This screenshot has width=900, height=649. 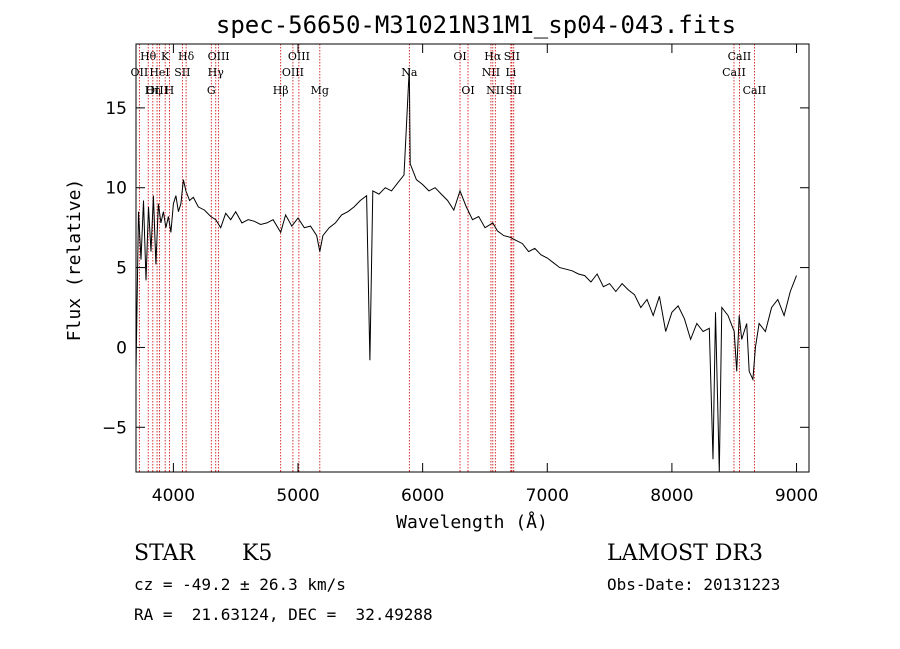 What do you see at coordinates (140, 72) in the screenshot?
I see `line-label-2: OII` at bounding box center [140, 72].